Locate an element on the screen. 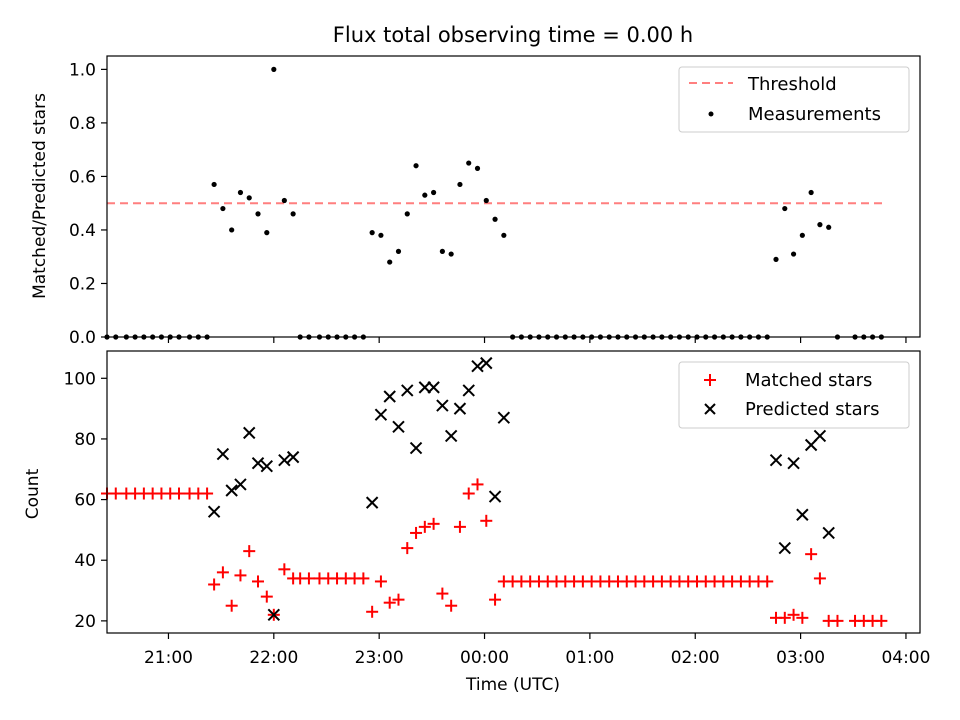  count-x-tick-label: 21:00 is located at coordinates (168, 658).